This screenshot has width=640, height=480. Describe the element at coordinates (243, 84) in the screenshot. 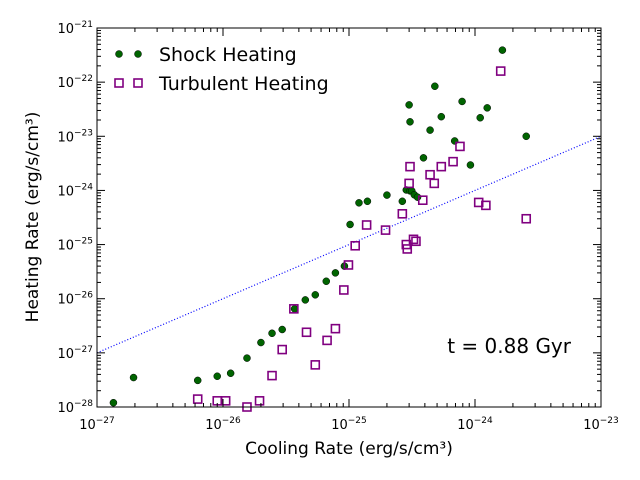

I see `legend-turbulent-label: Turbulent Heating` at that location.